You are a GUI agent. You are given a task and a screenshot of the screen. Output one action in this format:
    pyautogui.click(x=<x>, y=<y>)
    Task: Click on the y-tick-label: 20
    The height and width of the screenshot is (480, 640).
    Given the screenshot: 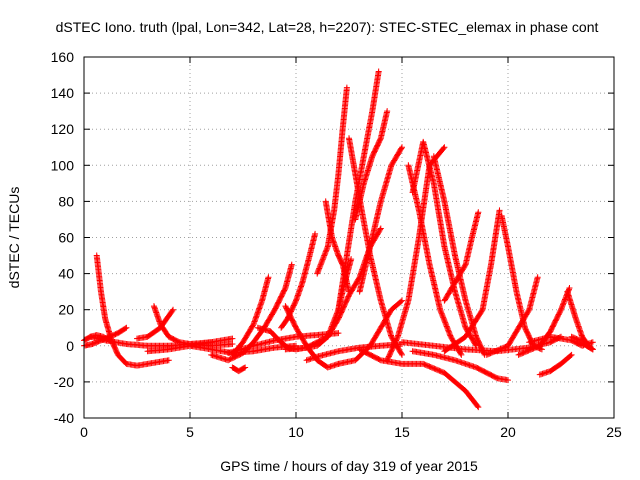 What is the action you would take?
    pyautogui.click(x=66, y=310)
    